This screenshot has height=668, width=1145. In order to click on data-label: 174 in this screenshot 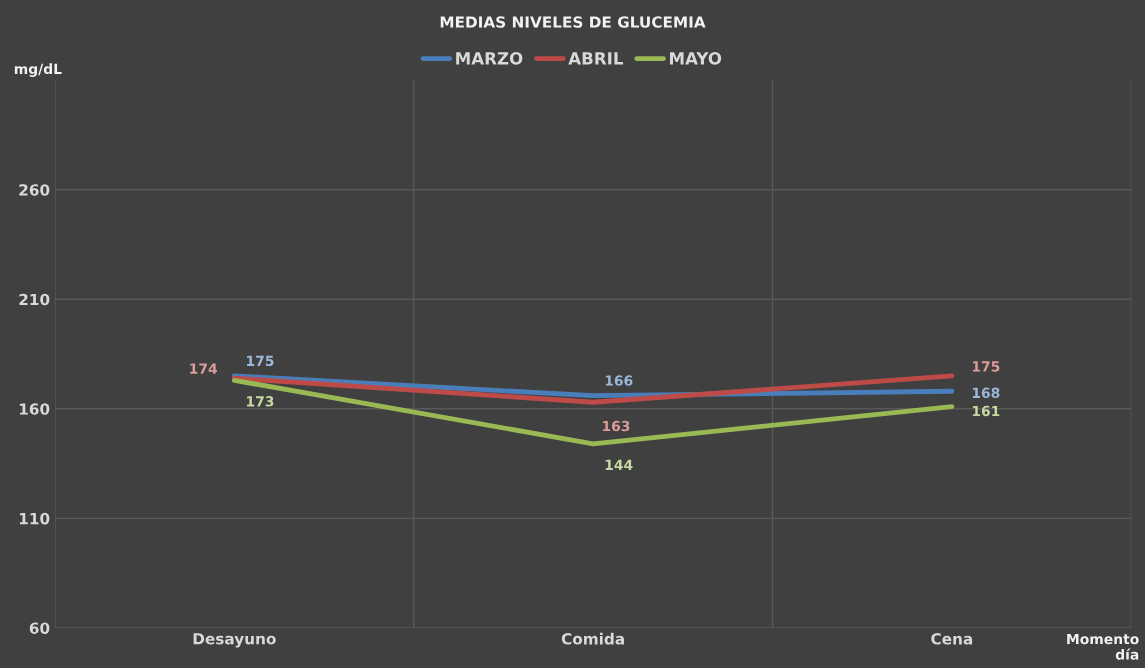, I will do `click(204, 368)`.